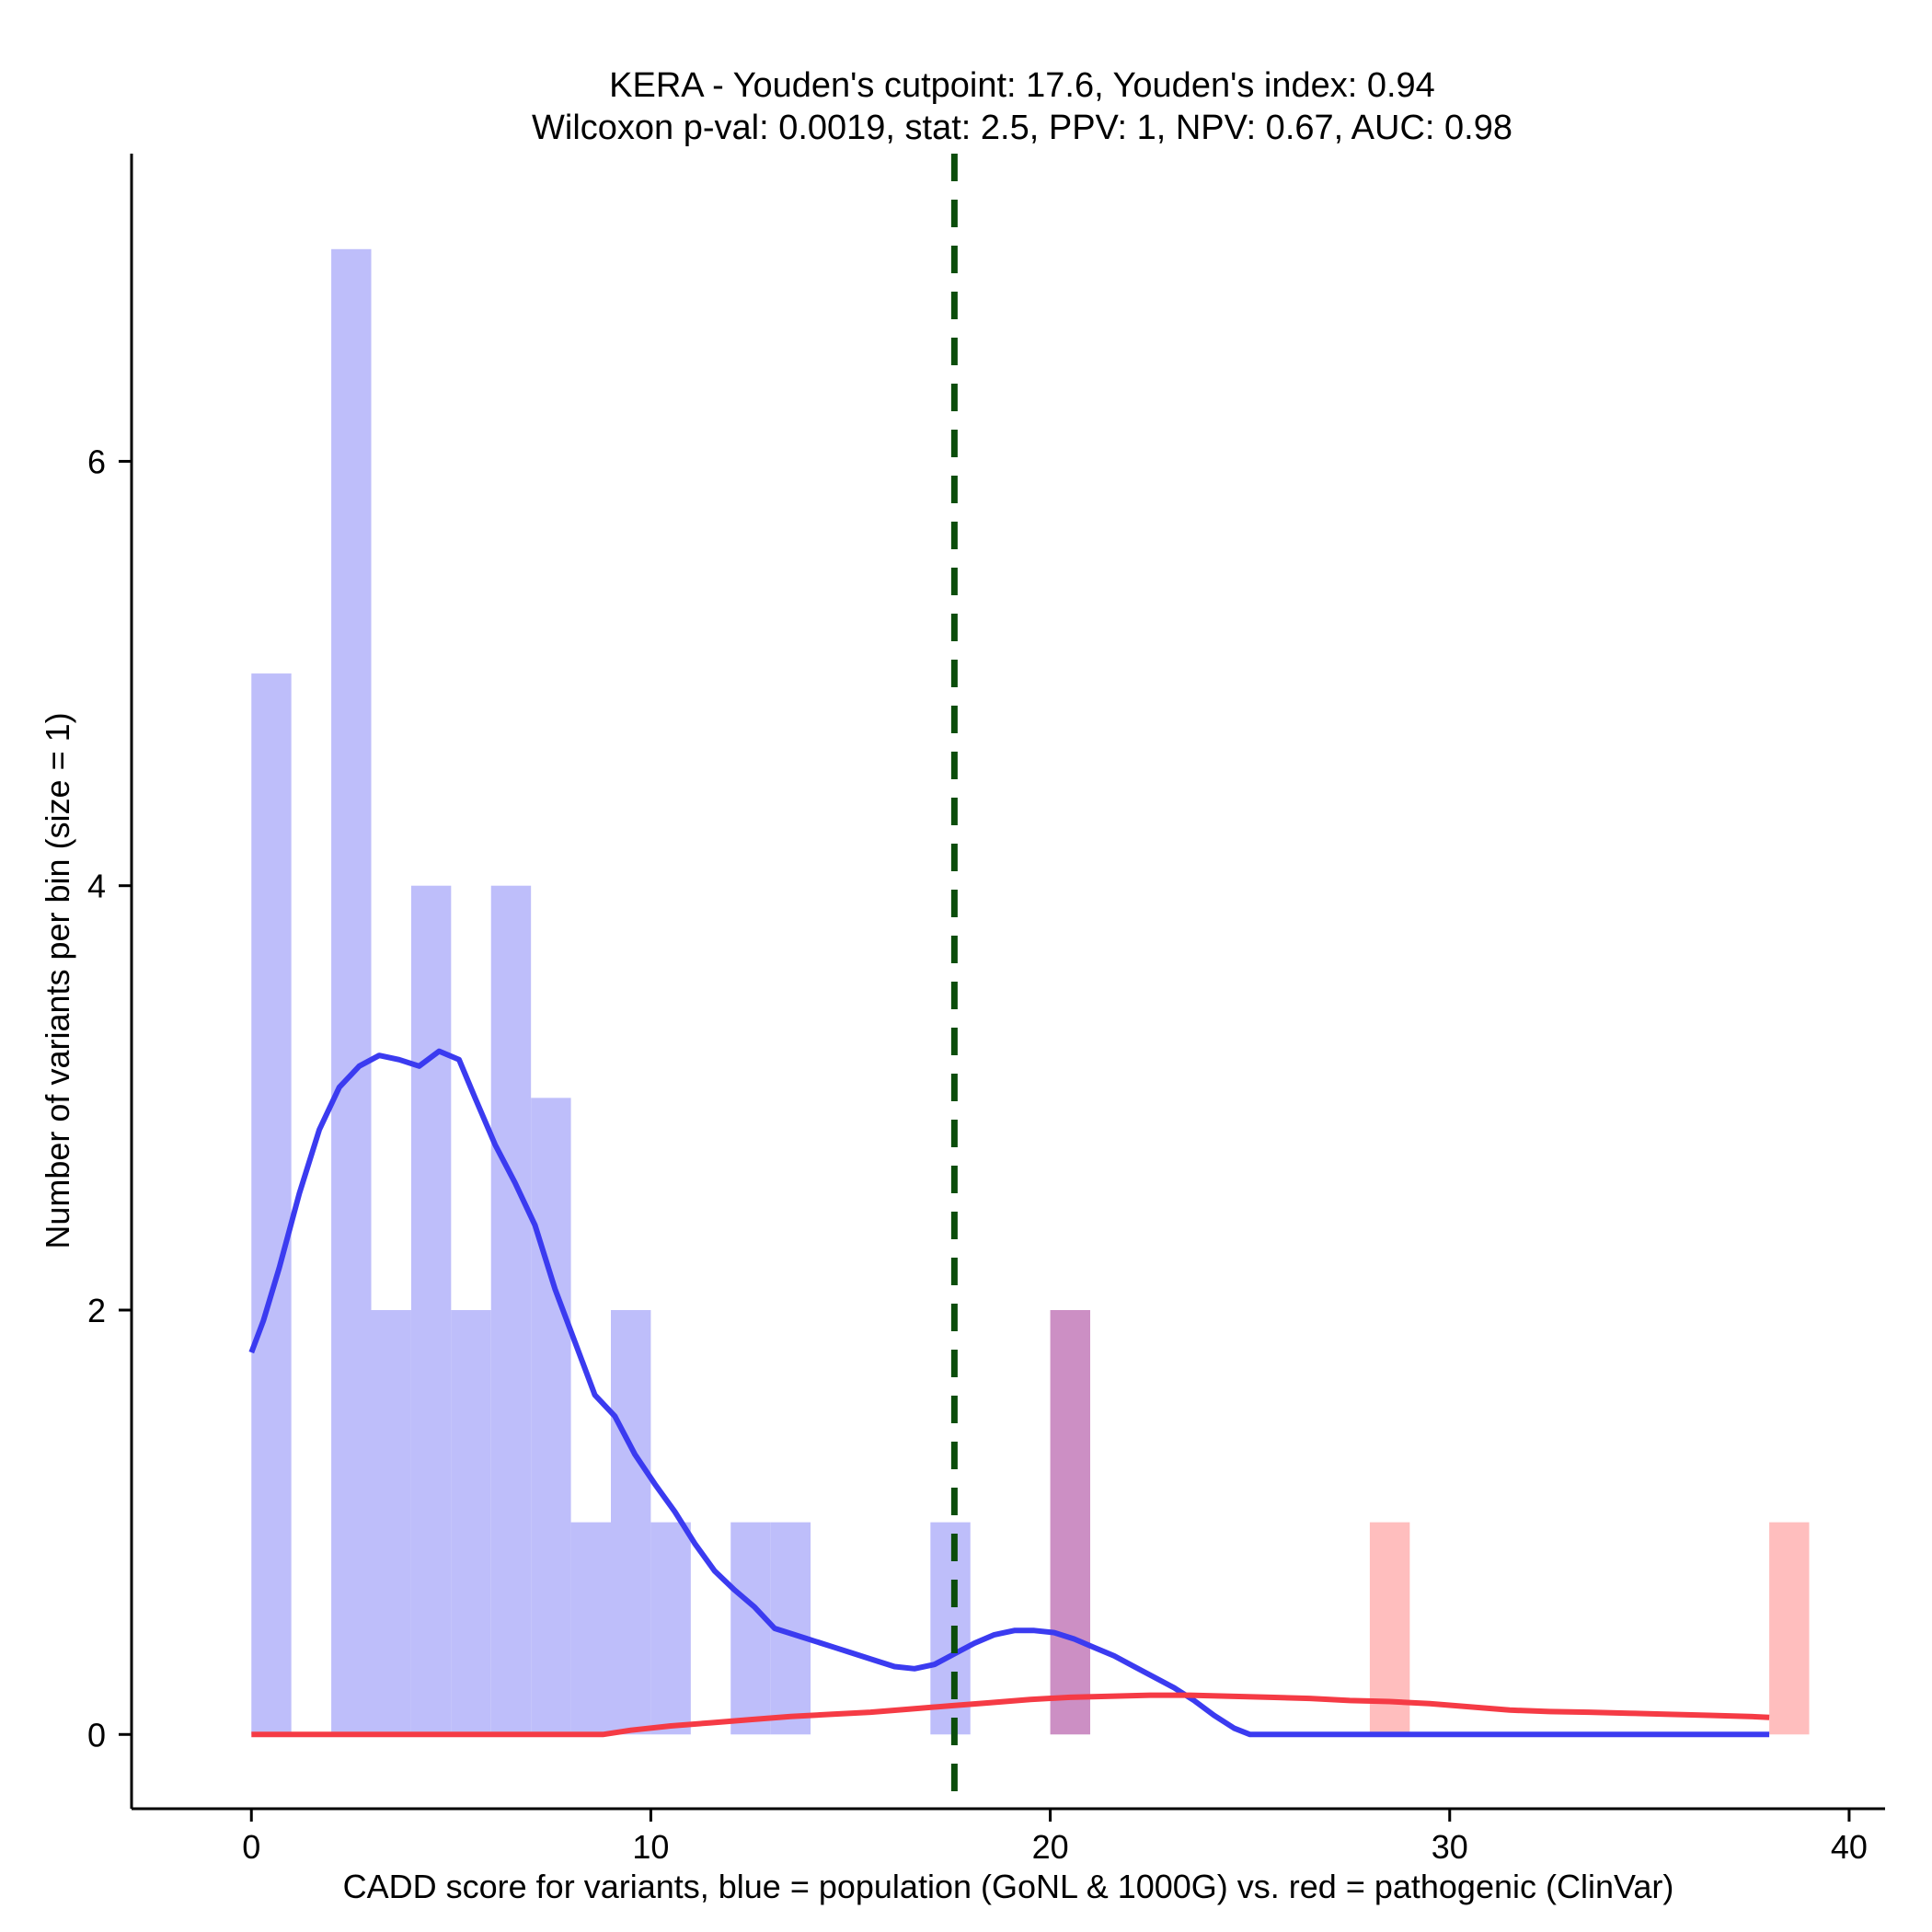 The height and width of the screenshot is (1932, 1932). I want to click on y-ticks: 0 2 4 6, so click(109, 1098).